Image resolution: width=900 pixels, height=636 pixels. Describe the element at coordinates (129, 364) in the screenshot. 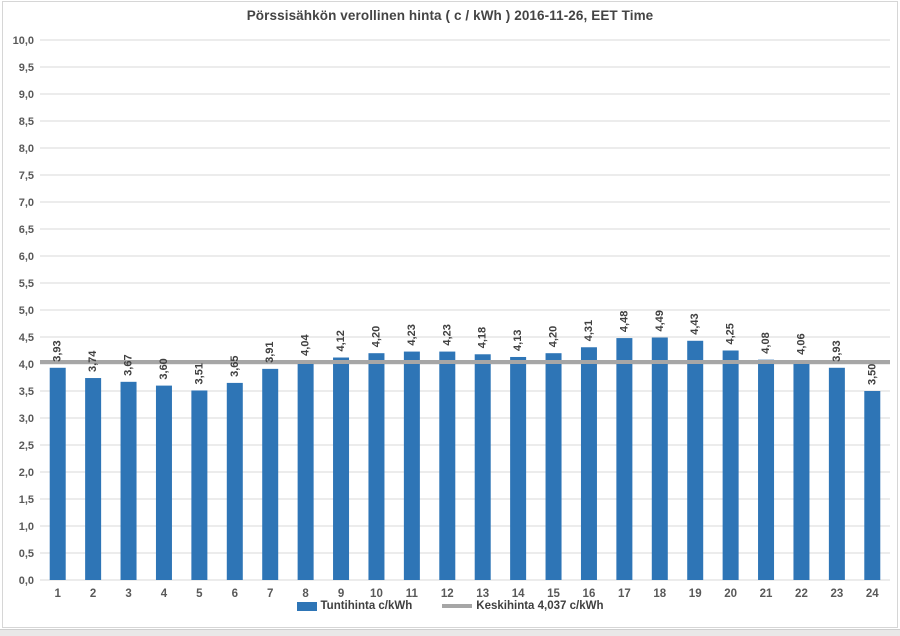

I see `bar-value-label: 3,67` at that location.